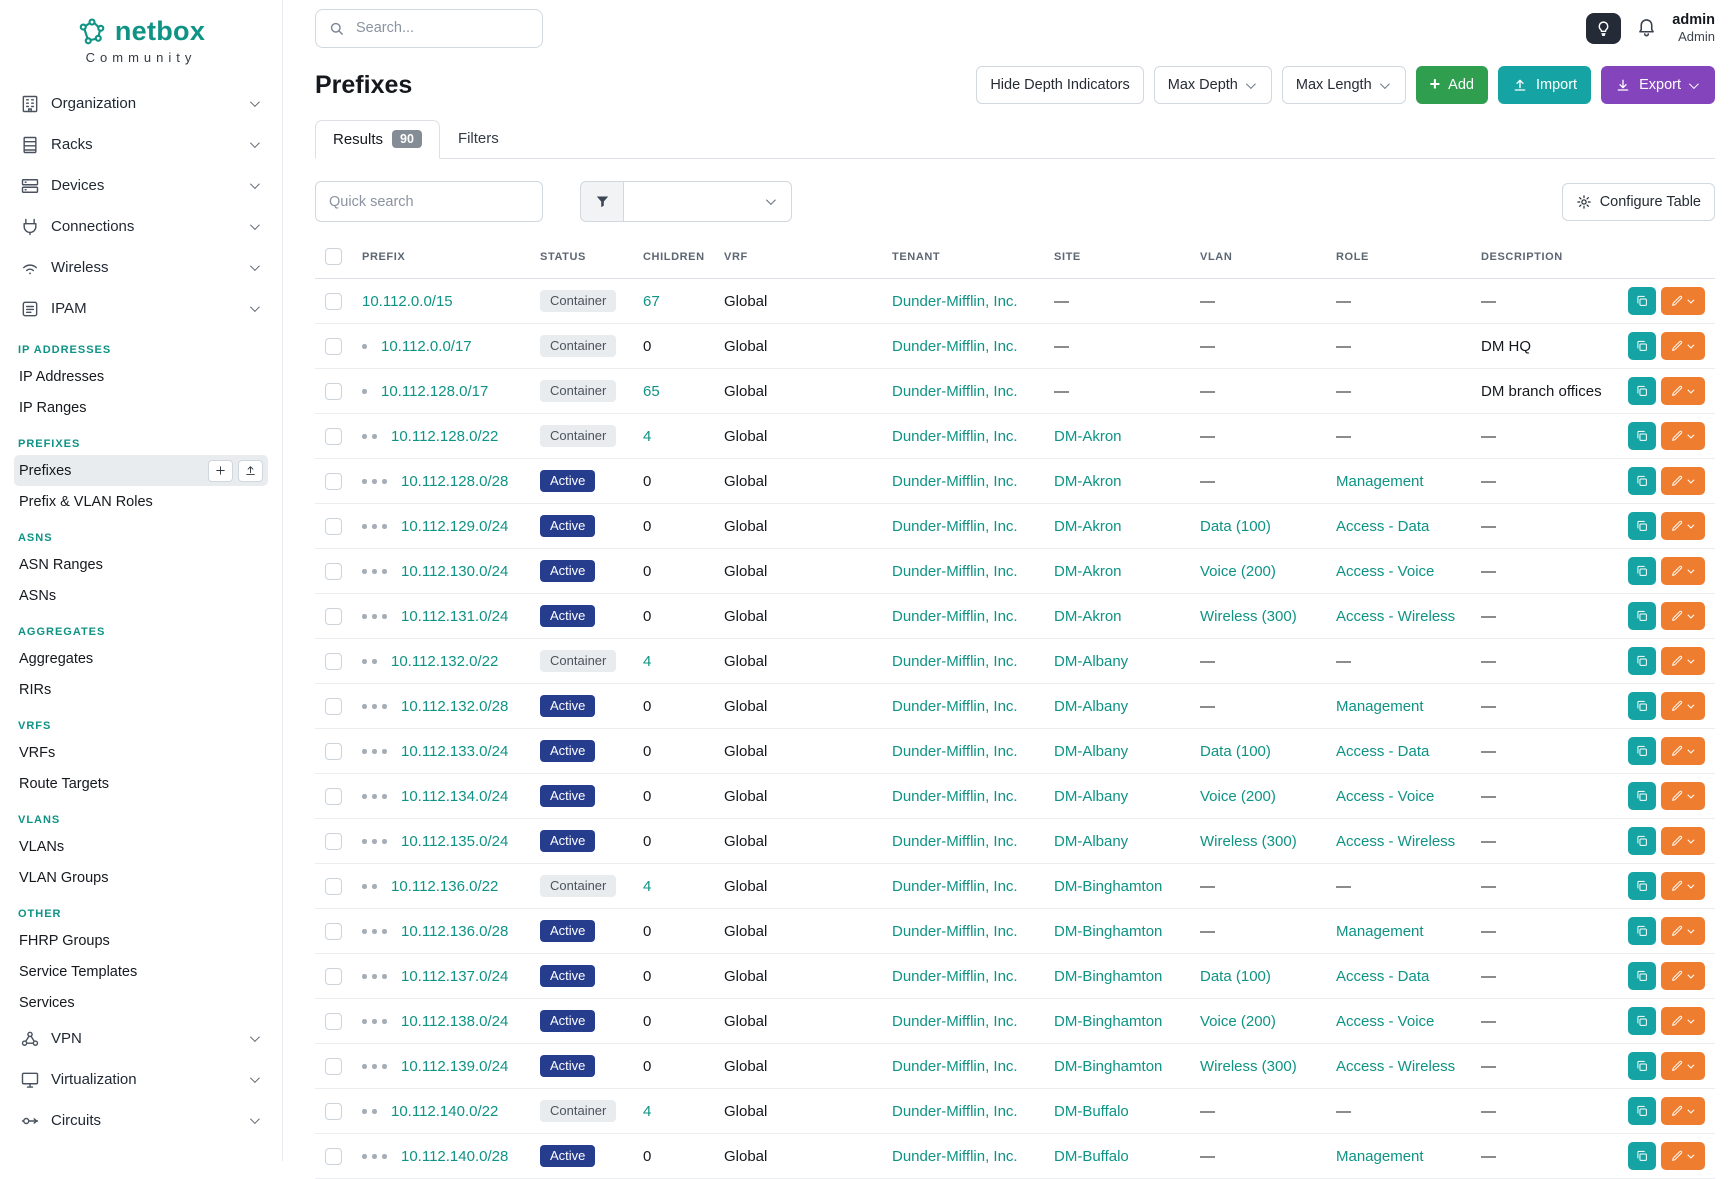 Image resolution: width=1733 pixels, height=1179 pixels. Describe the element at coordinates (1543, 258) in the screenshot. I see `column-header-description: DESCRIPTION` at that location.